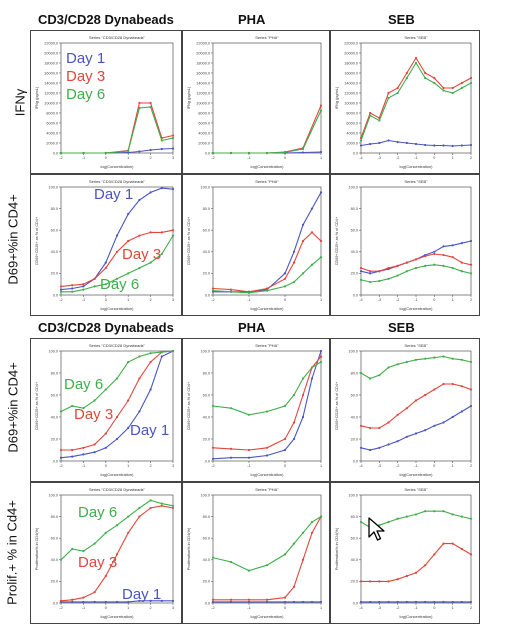 The image size is (512, 643). What do you see at coordinates (117, 489) in the screenshot?
I see `chart-title: Series "CD3/CD28 Dynabeads"` at bounding box center [117, 489].